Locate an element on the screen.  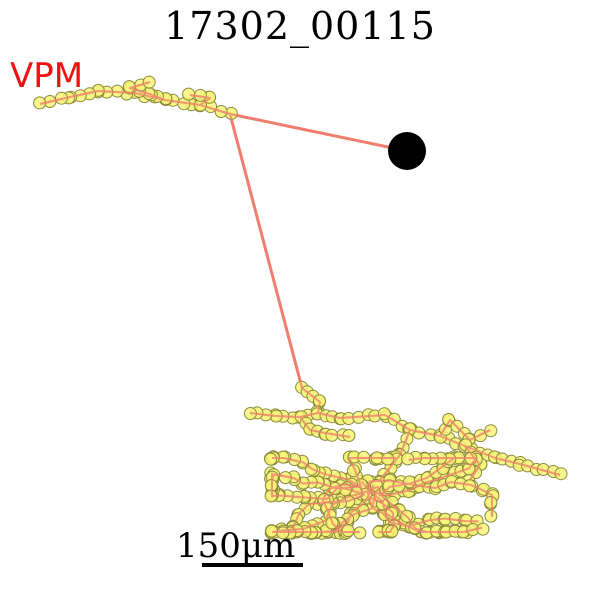
scale-bar is located at coordinates (252, 565).